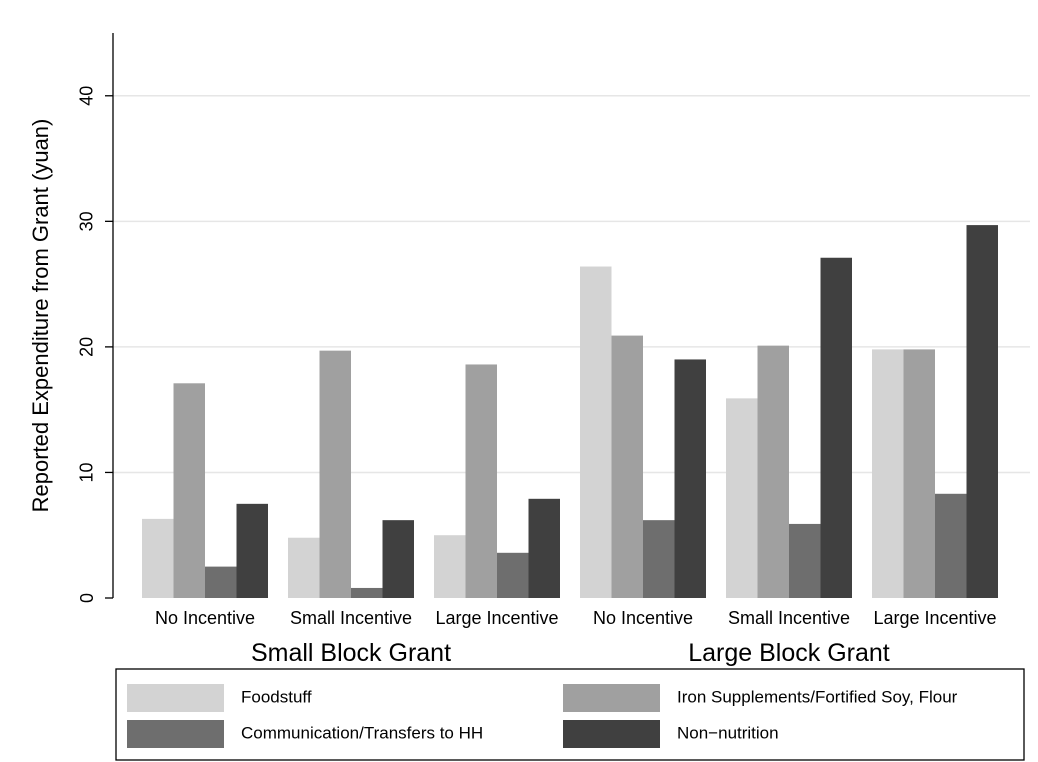 The image size is (1038, 762). I want to click on legend-label: Foodstuff, so click(276, 696).